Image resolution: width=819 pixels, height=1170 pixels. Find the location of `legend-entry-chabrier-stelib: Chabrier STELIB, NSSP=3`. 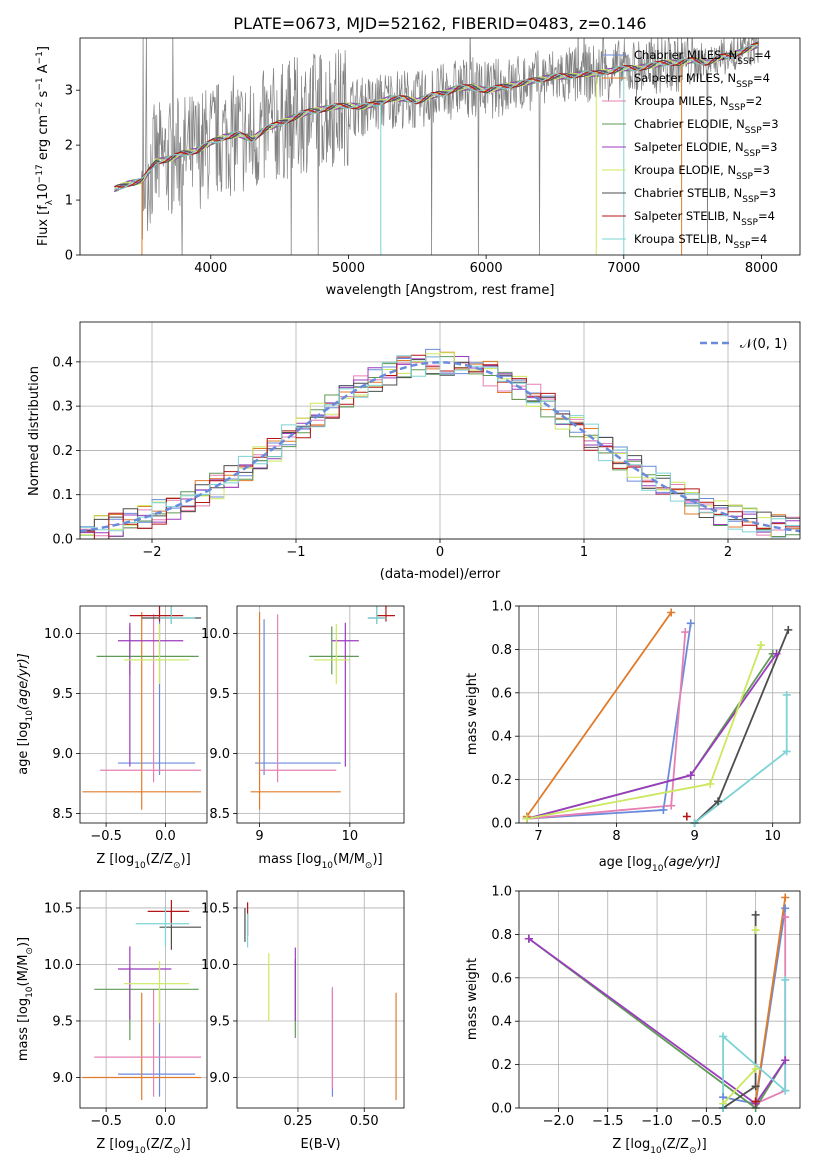

legend-entry-chabrier-stelib: Chabrier STELIB, NSSP=3 is located at coordinates (705, 195).